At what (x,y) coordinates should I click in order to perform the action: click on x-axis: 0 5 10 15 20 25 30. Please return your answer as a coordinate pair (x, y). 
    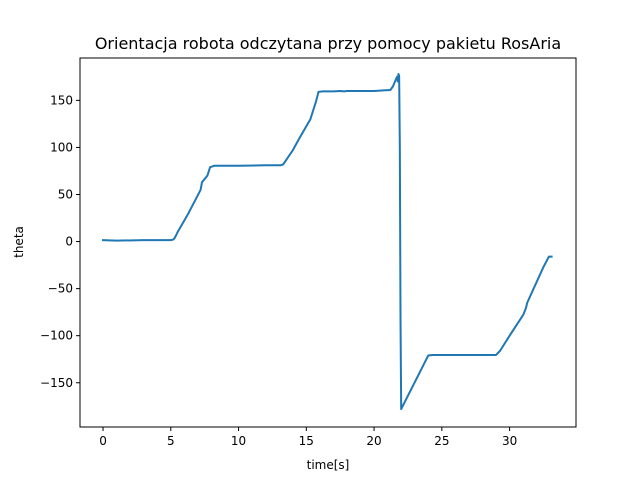
    Looking at the image, I should click on (308, 437).